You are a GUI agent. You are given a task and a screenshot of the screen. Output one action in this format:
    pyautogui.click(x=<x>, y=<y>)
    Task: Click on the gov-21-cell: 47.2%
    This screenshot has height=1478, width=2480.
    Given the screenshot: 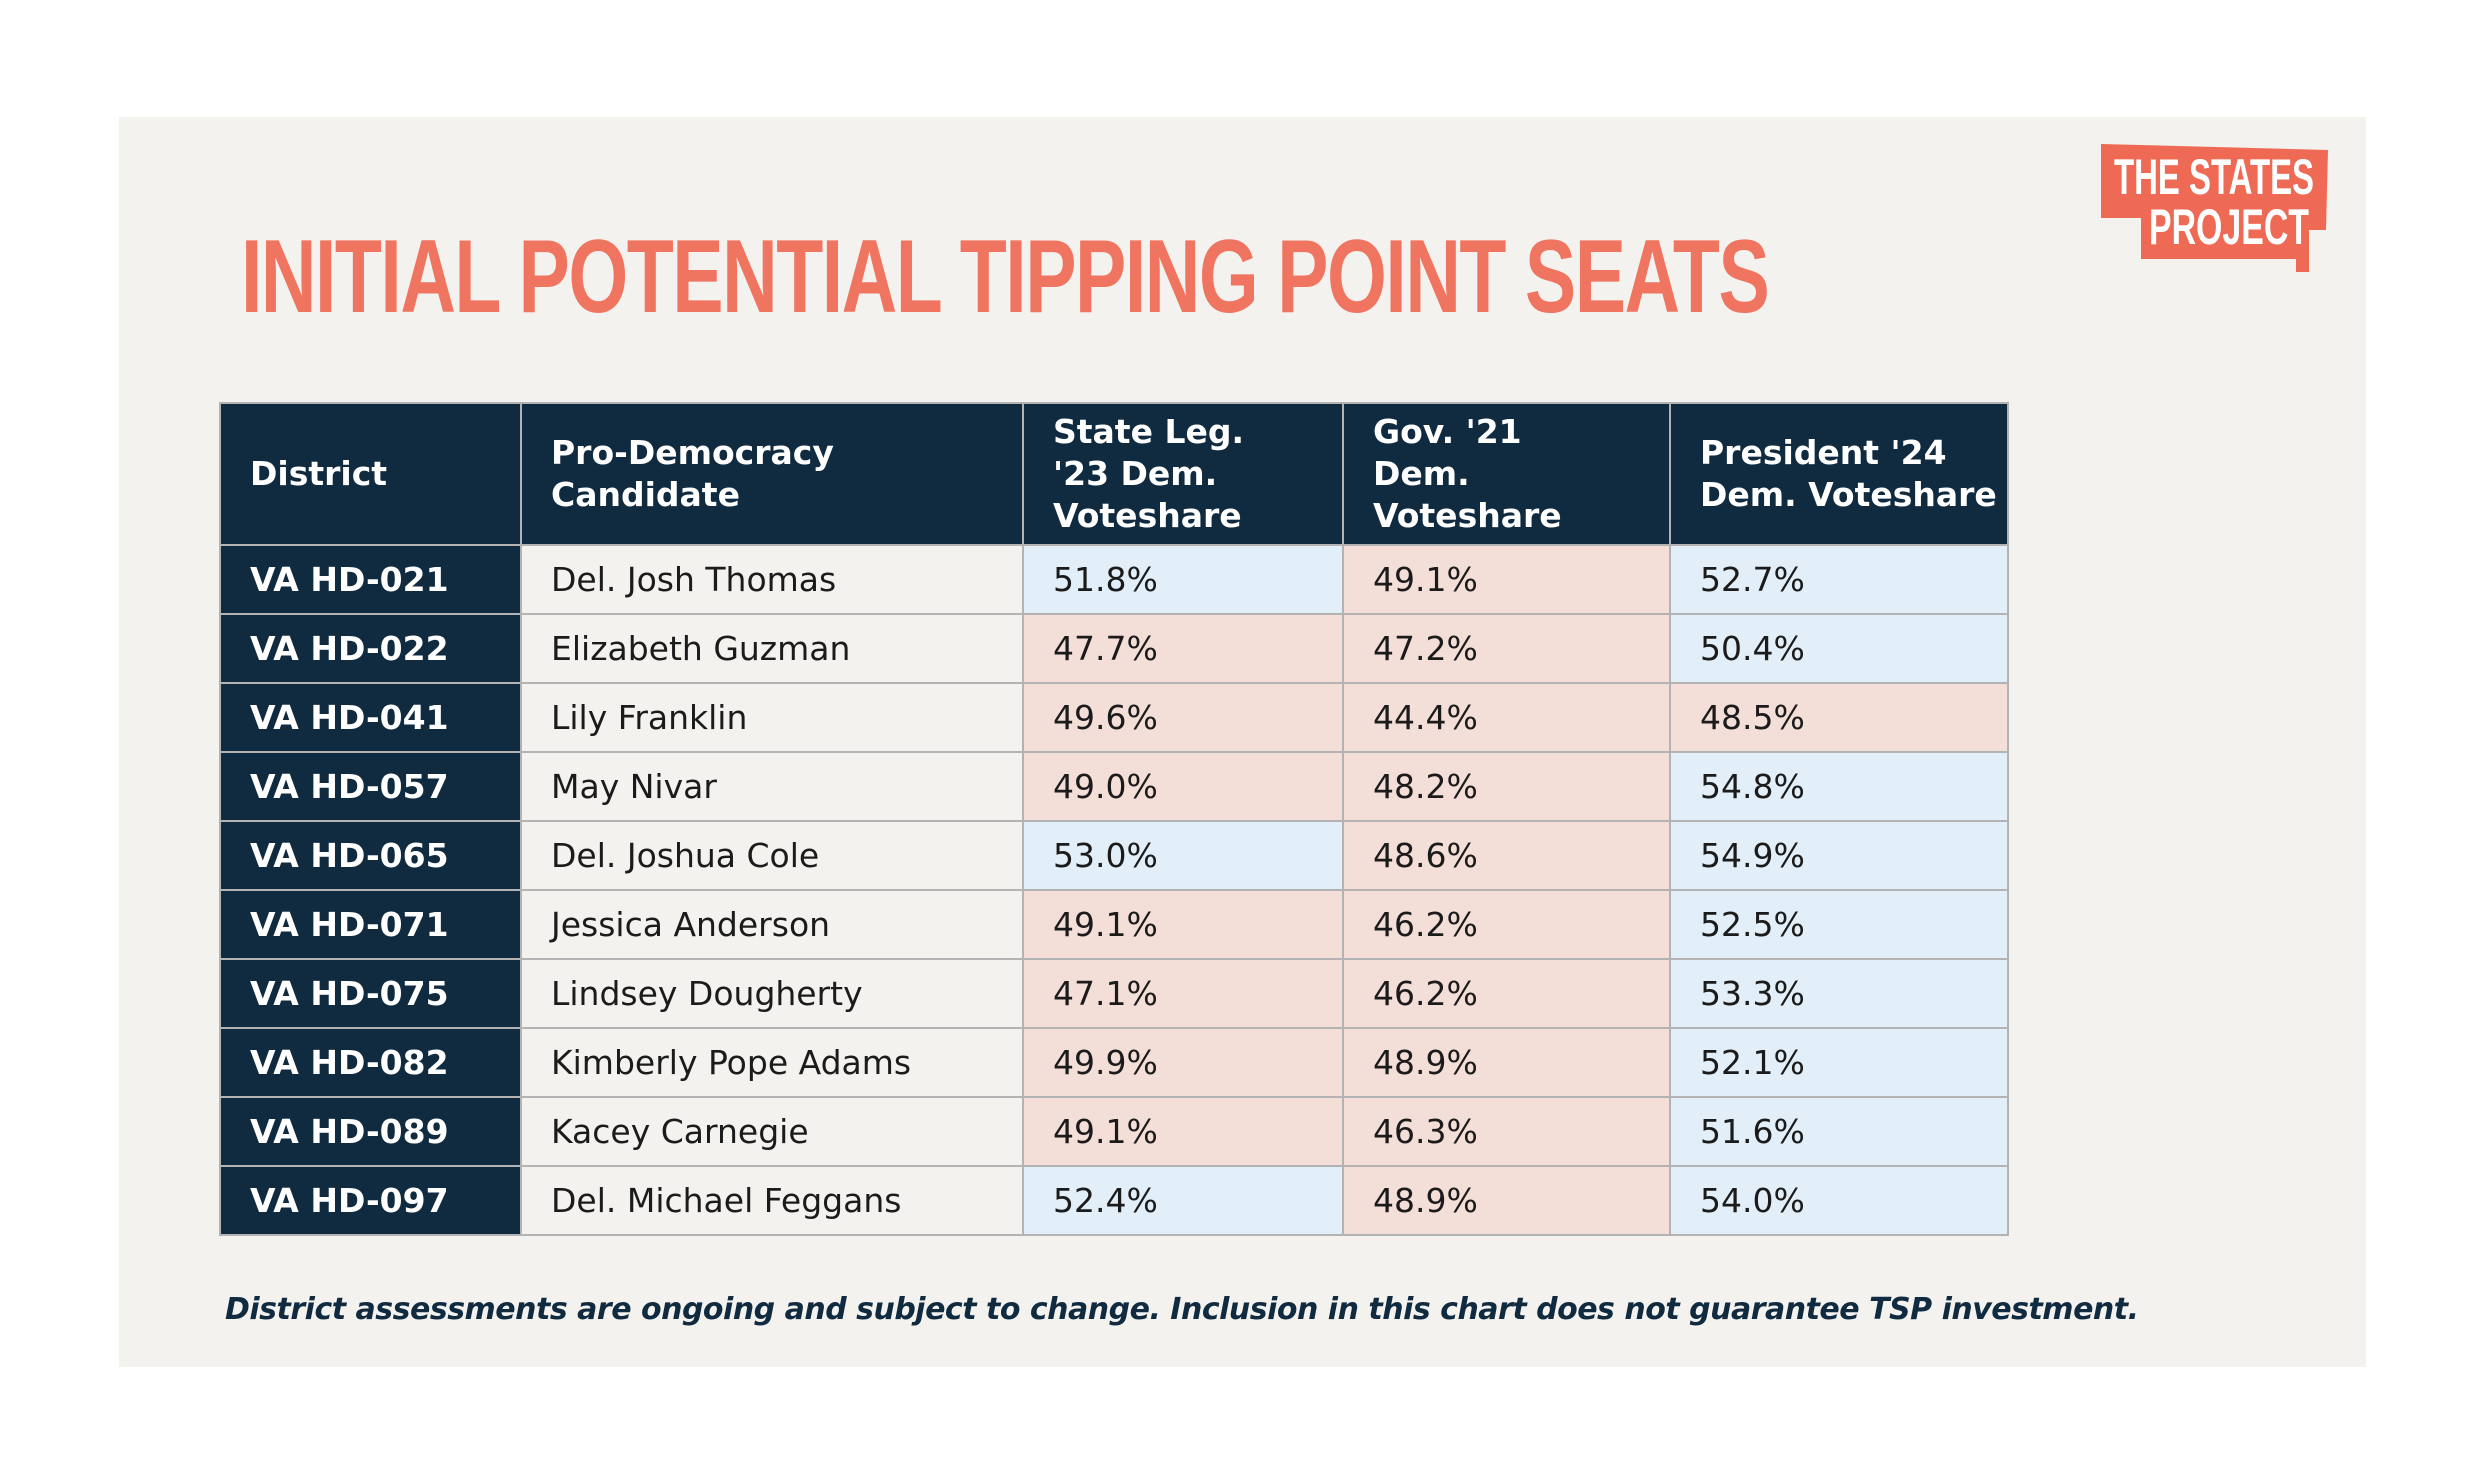 What is the action you would take?
    pyautogui.click(x=1506, y=648)
    